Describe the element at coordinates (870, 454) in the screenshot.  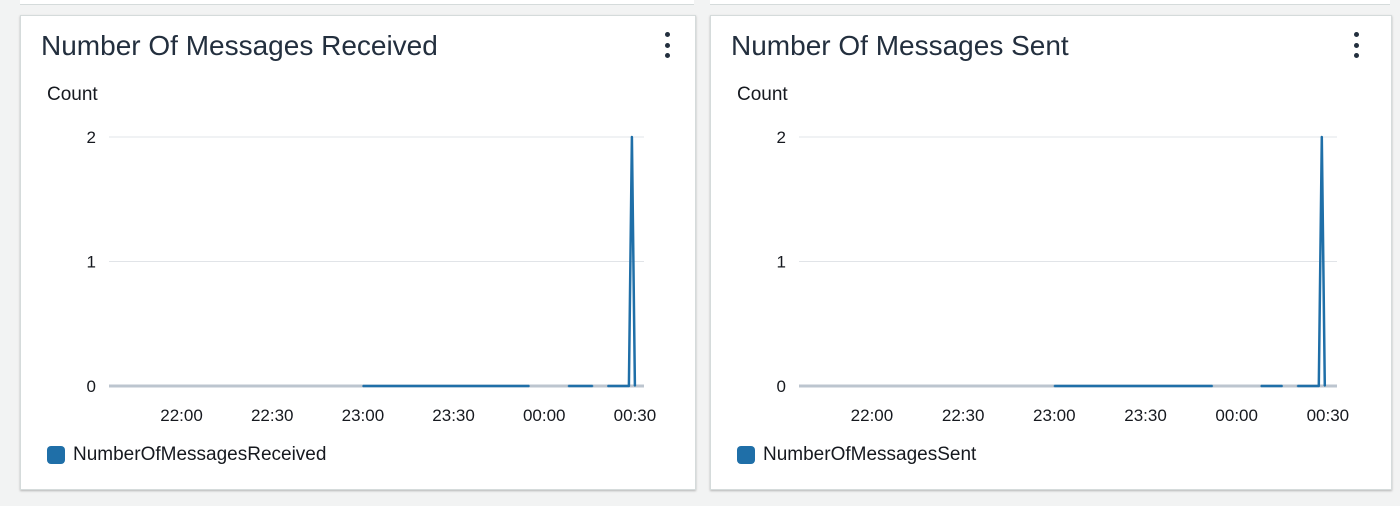
I see `legend-label: NumberOfMessagesSent` at that location.